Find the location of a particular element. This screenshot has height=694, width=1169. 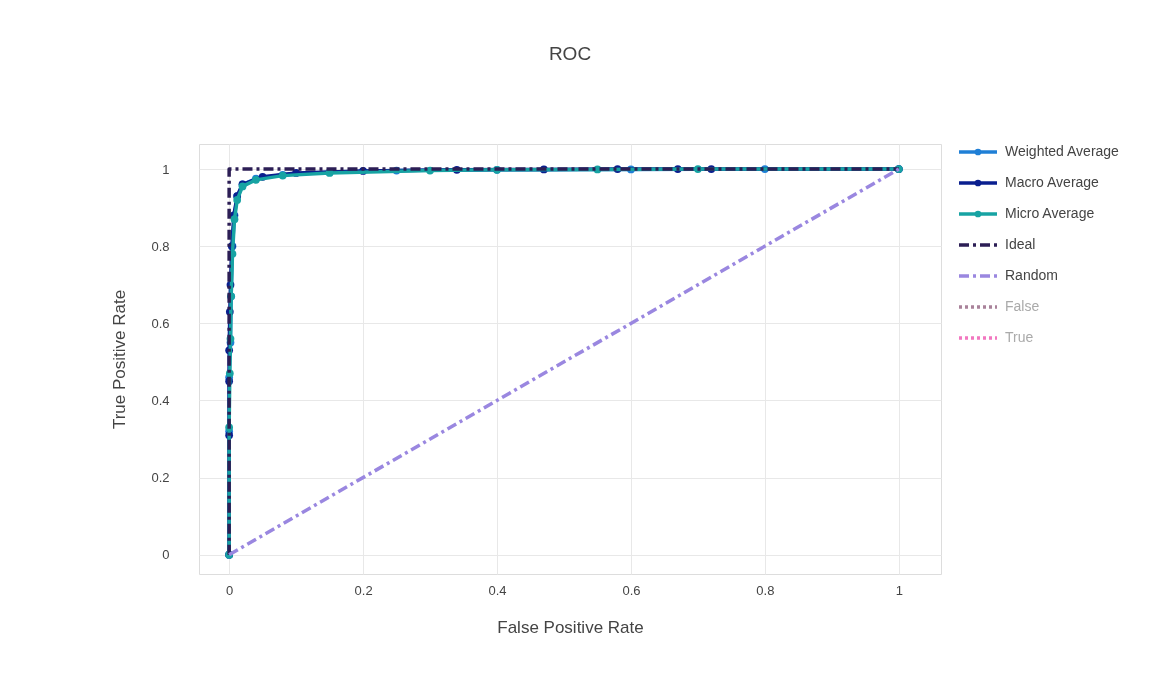

y-tick-label: 0.4 is located at coordinates (160, 400).